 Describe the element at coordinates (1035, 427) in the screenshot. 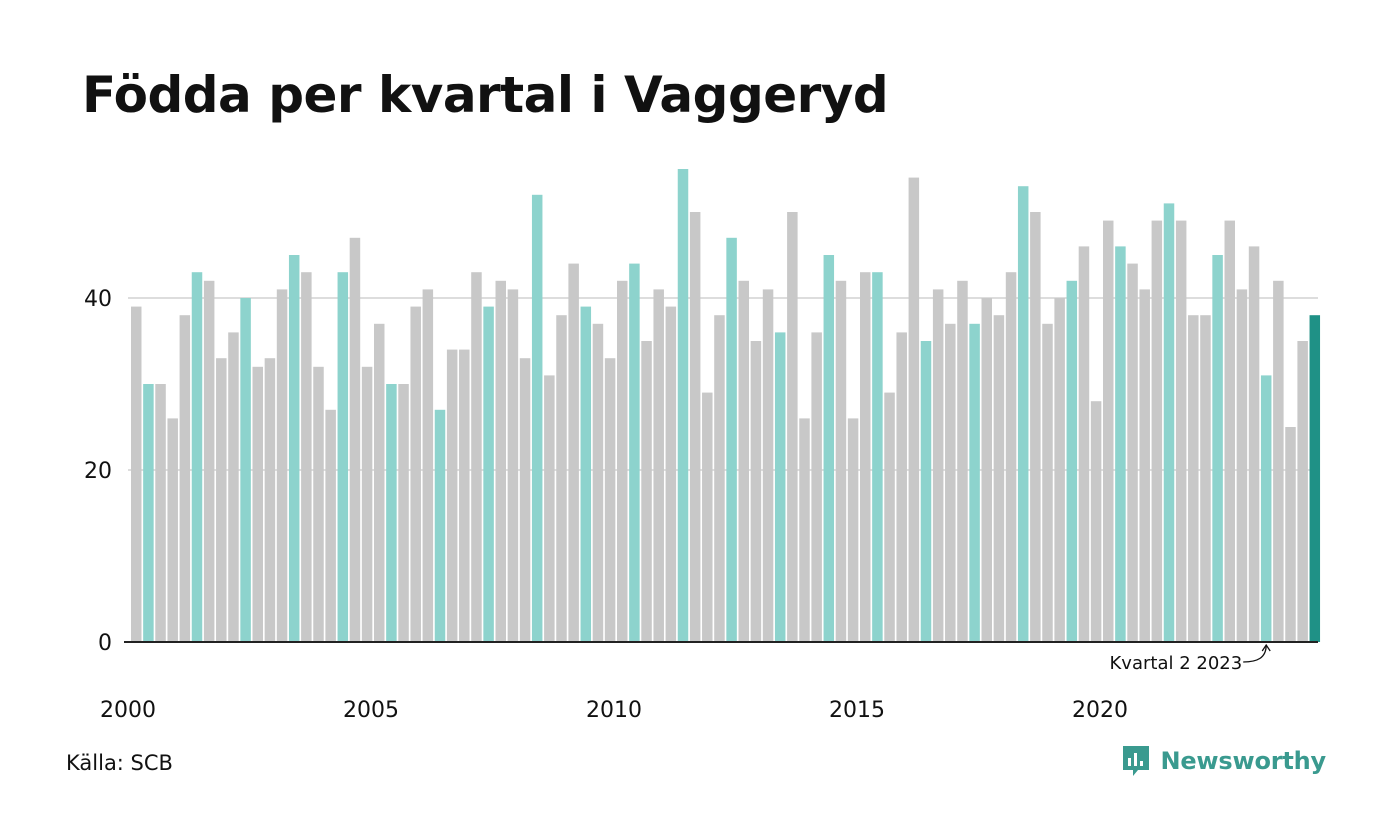

I see `bar-2018-q3` at that location.